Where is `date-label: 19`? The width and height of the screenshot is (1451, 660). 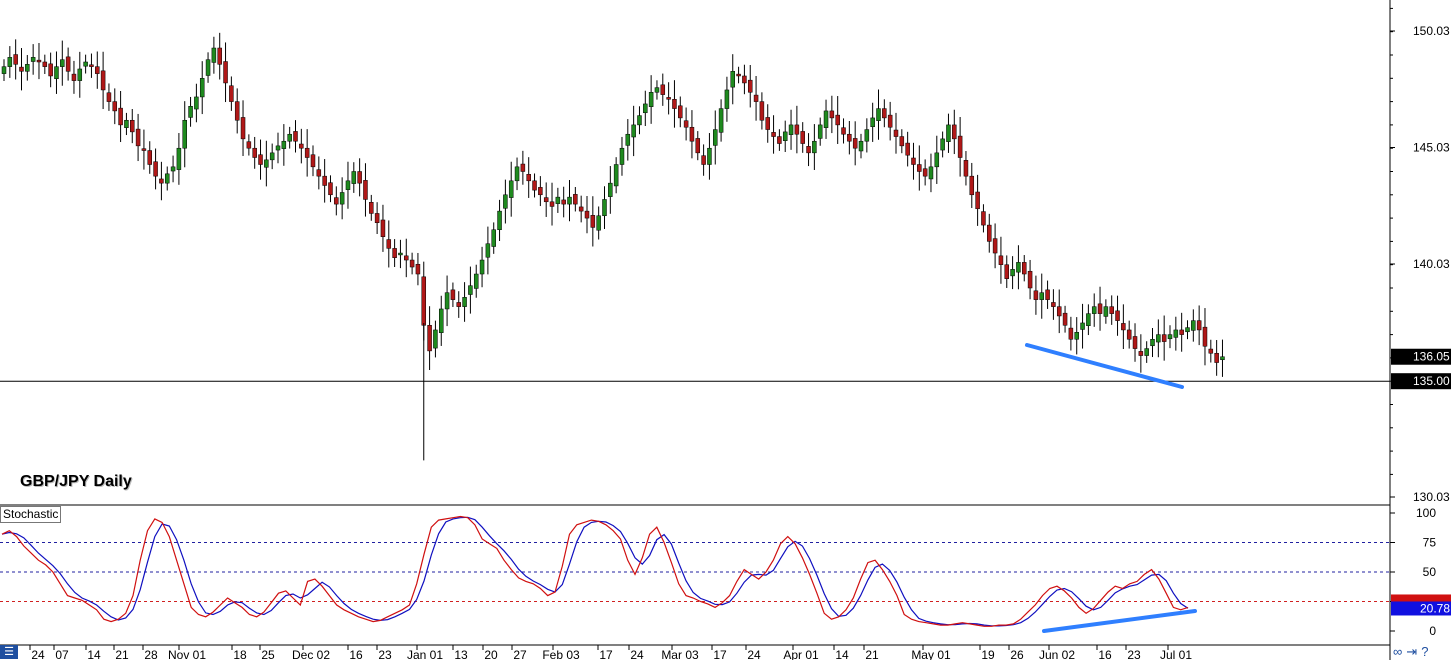
date-label: 19 is located at coordinates (988, 654).